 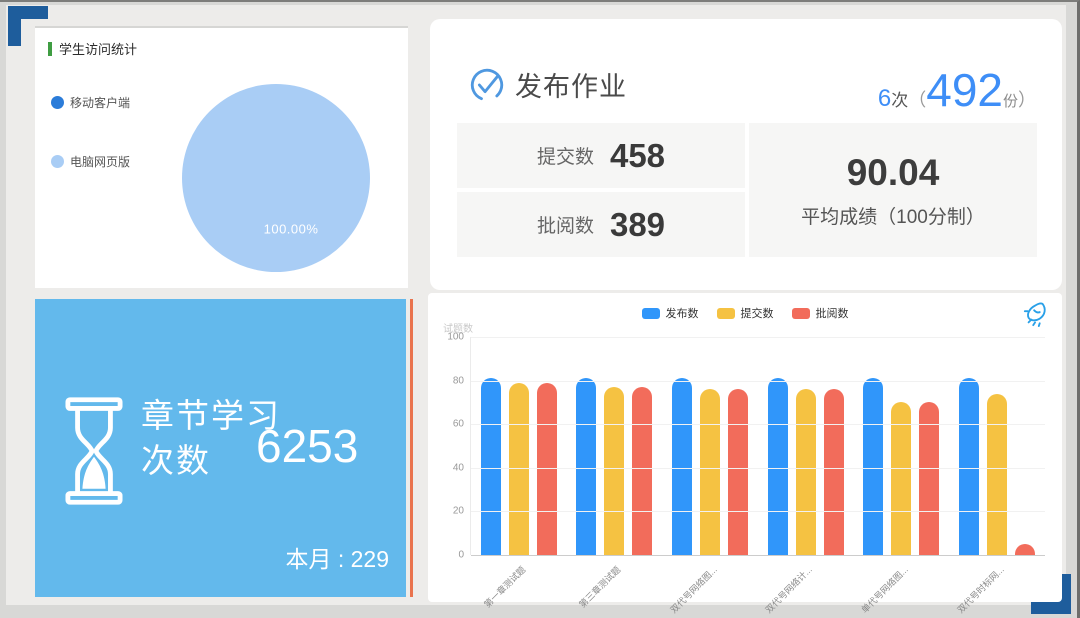 What do you see at coordinates (458, 329) in the screenshot?
I see `y-axis-title: 试题数` at bounding box center [458, 329].